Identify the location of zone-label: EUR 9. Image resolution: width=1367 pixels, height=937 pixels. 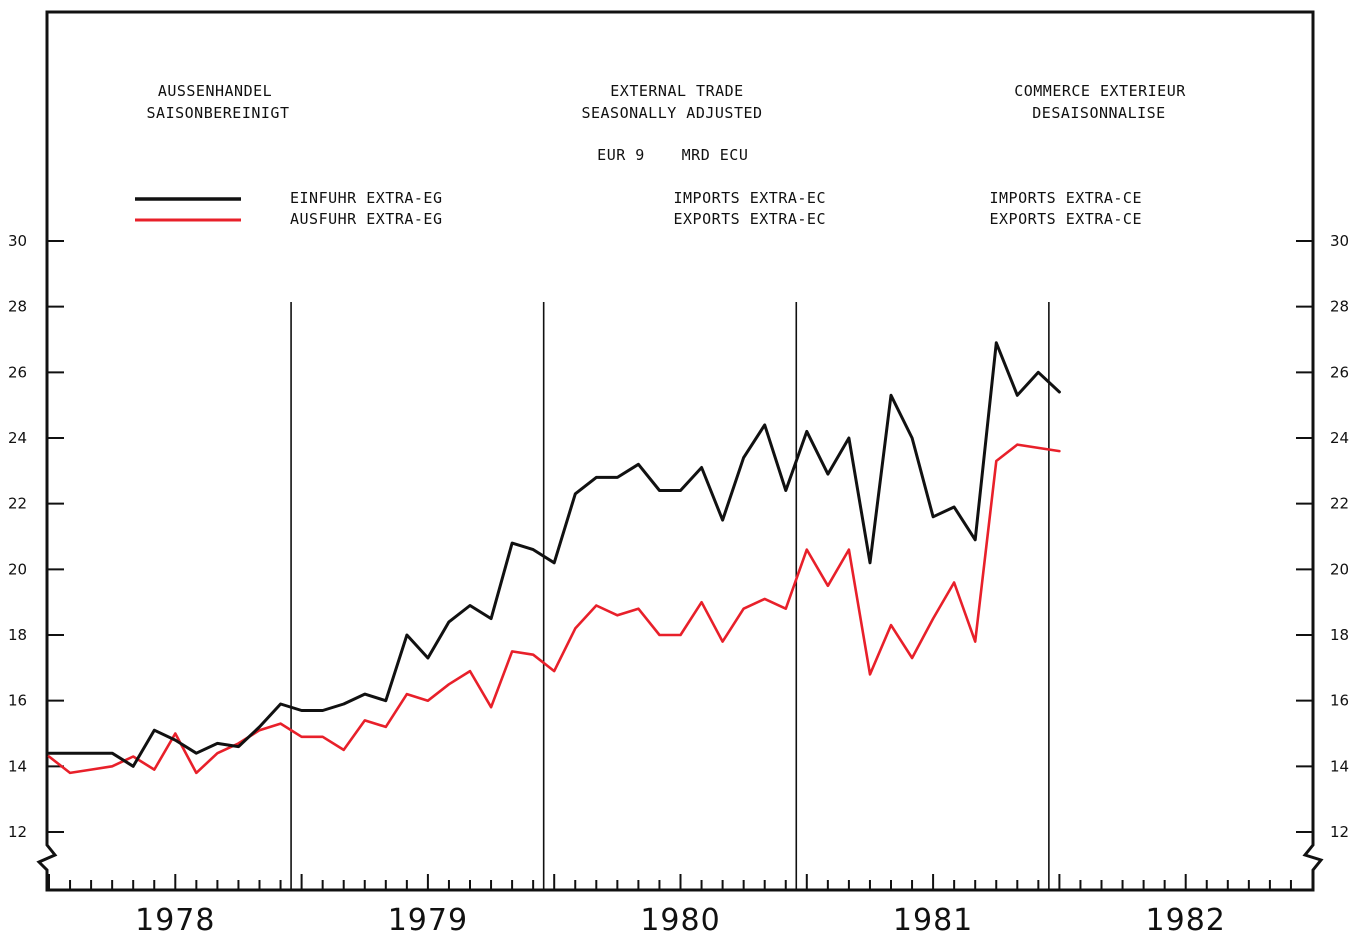
(621, 155).